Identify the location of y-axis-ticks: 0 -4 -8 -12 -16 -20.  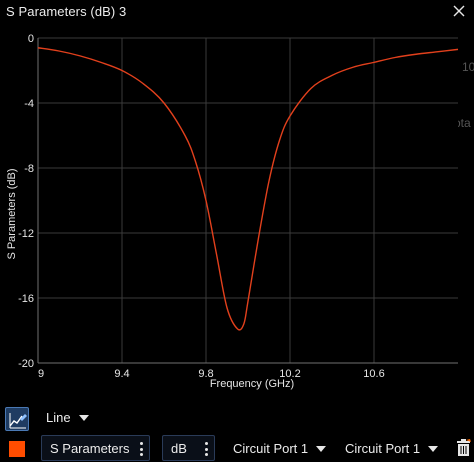
(26, 201).